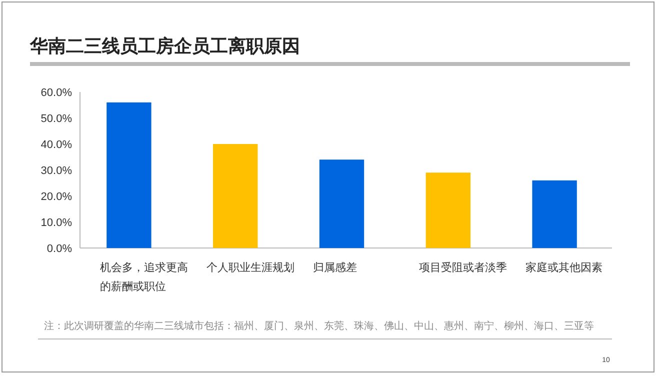 This screenshot has height=376, width=656. What do you see at coordinates (56, 93) in the screenshot?
I see `y-tick-label: 60.0%` at bounding box center [56, 93].